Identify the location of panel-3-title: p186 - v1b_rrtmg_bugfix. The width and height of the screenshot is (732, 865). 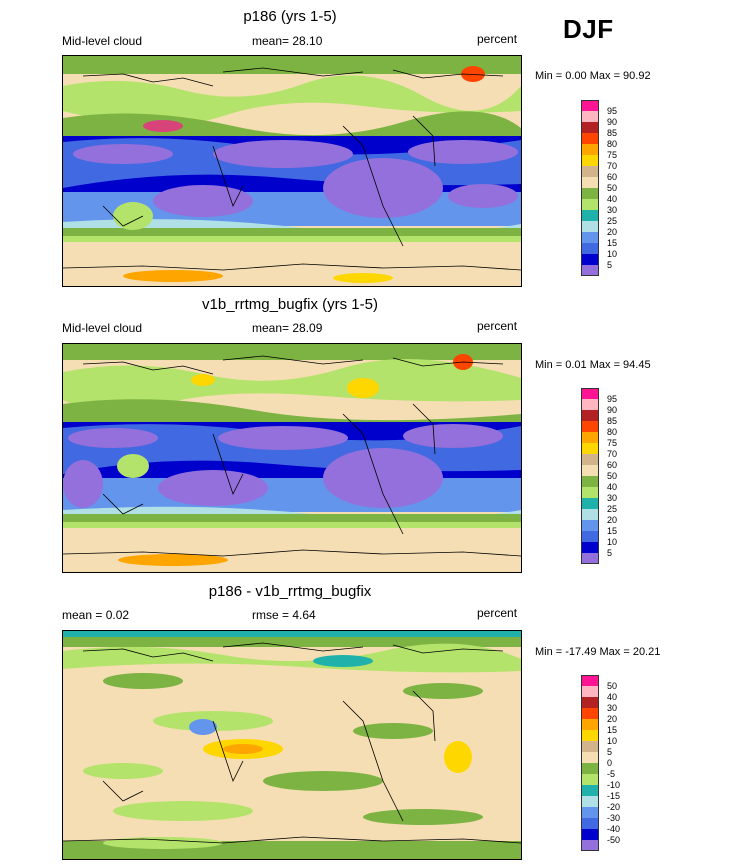
(290, 591).